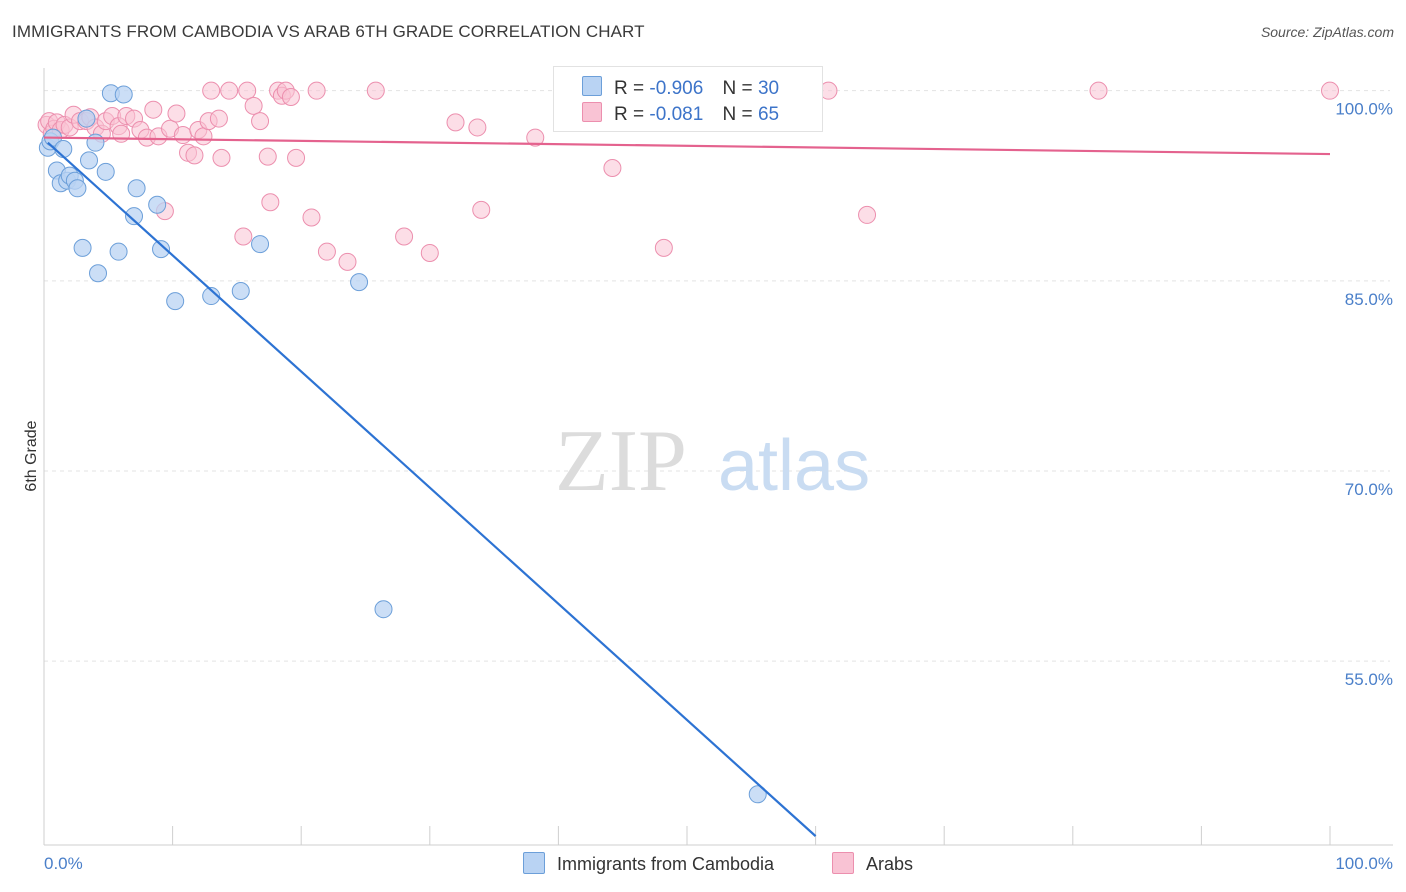 The width and height of the screenshot is (1406, 892). I want to click on bottom-legend-label-arabs: Arabs, so click(890, 864).